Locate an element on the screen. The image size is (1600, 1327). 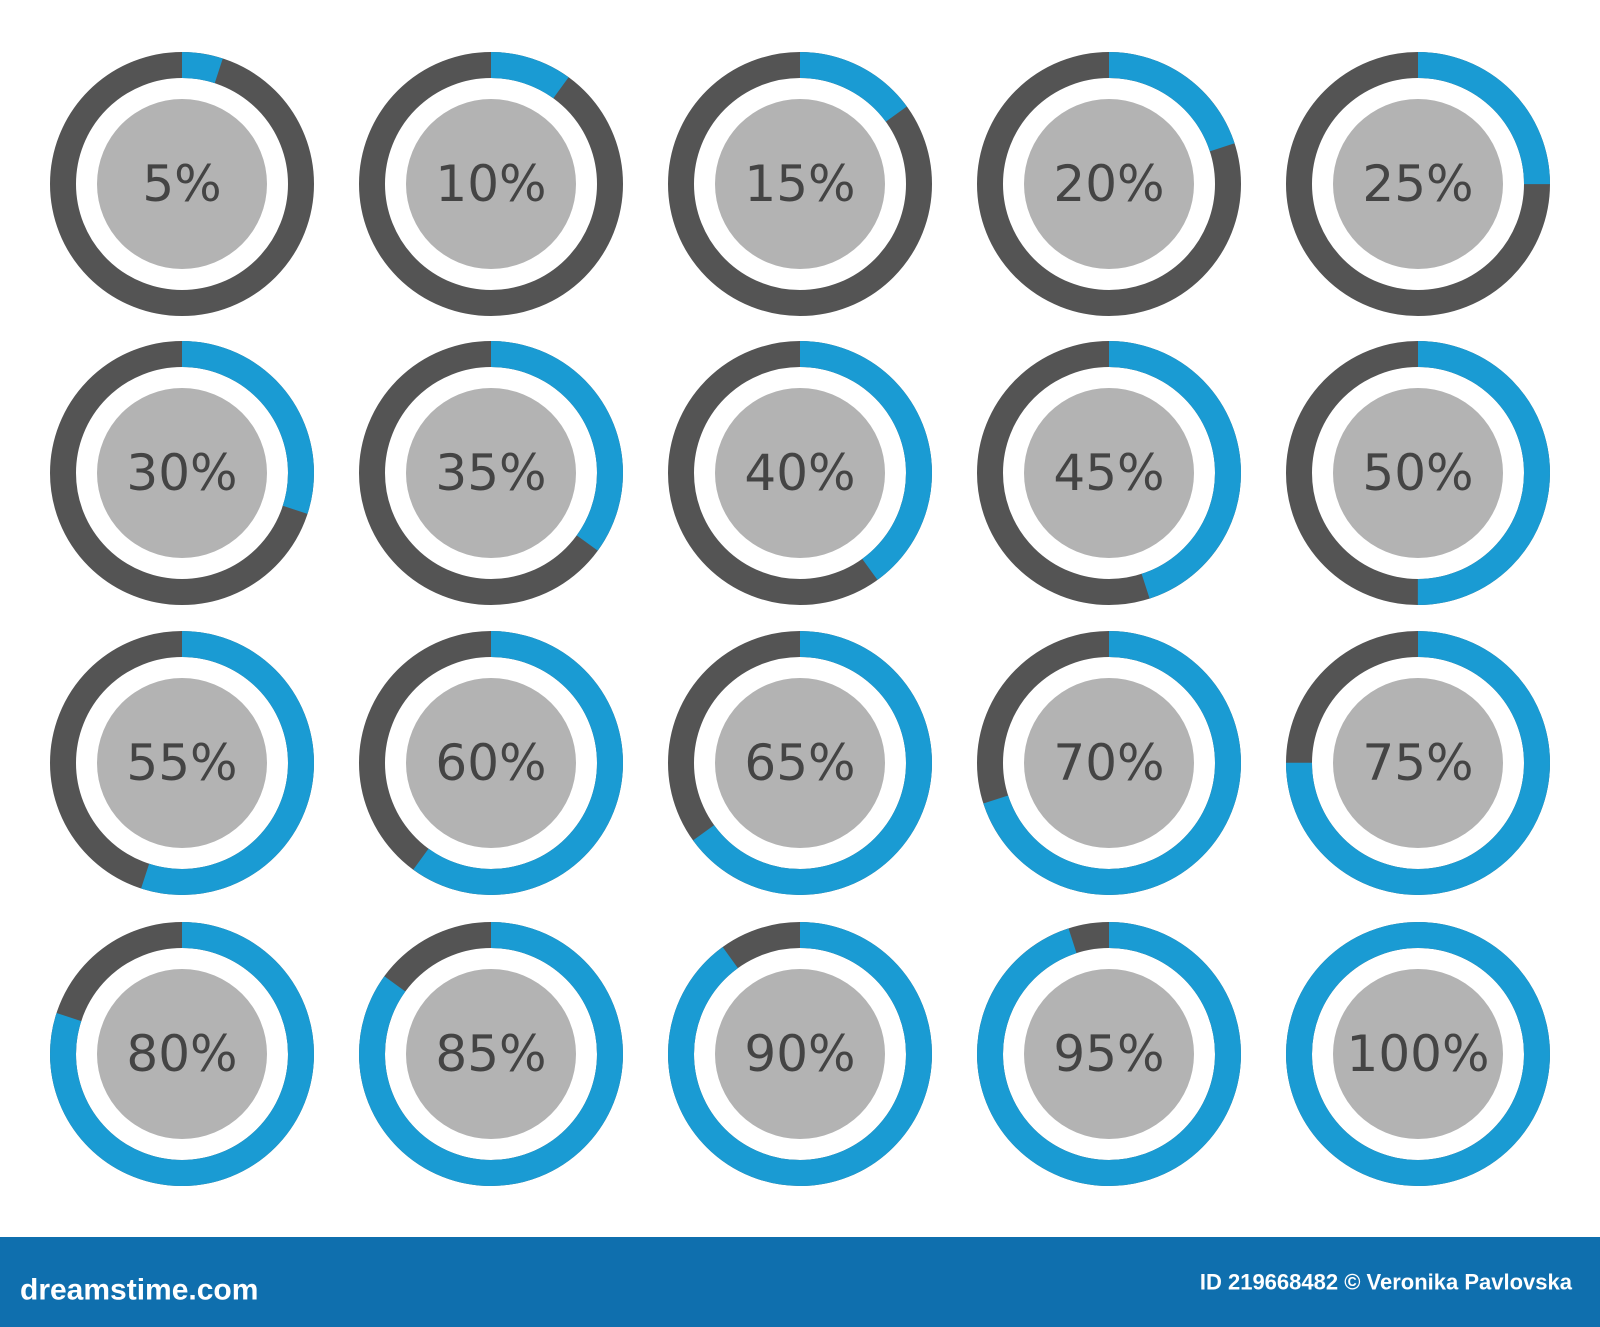
value-label: 15% is located at coordinates (799, 184).